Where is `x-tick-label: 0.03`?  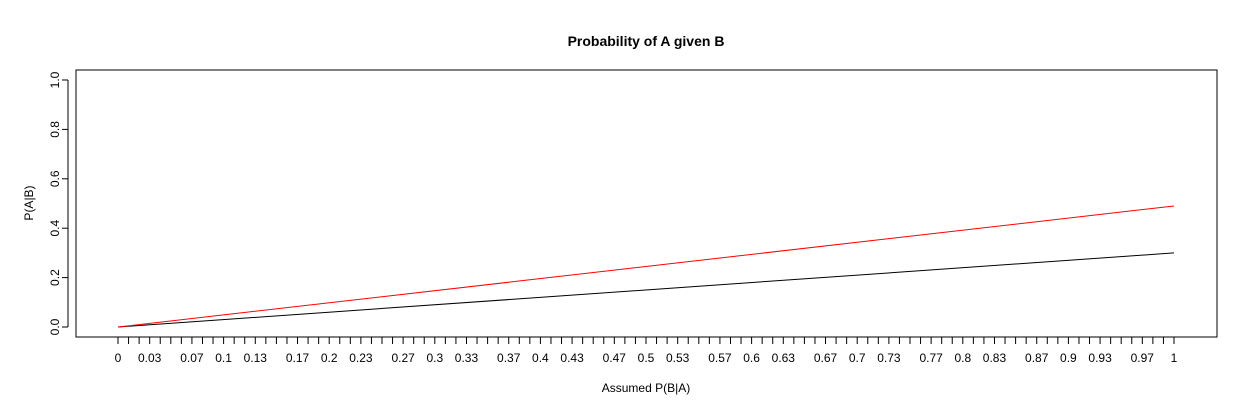
x-tick-label: 0.03 is located at coordinates (150, 358).